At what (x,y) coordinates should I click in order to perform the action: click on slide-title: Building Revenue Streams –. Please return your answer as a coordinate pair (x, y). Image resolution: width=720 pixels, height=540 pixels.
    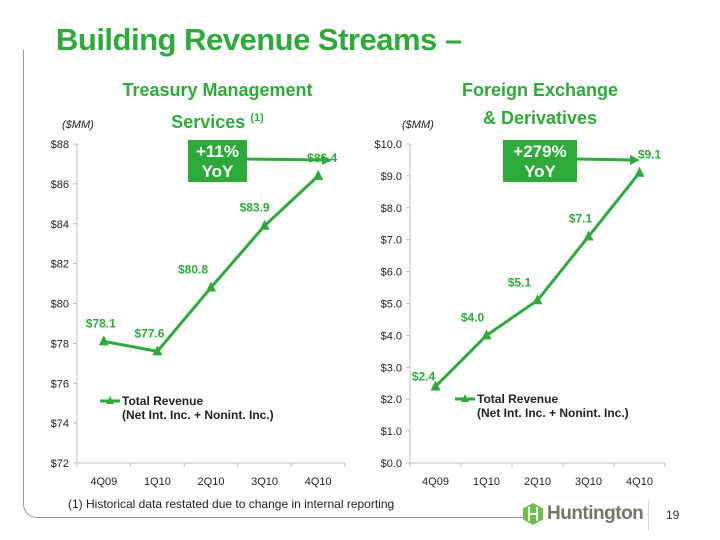
    Looking at the image, I should click on (259, 39).